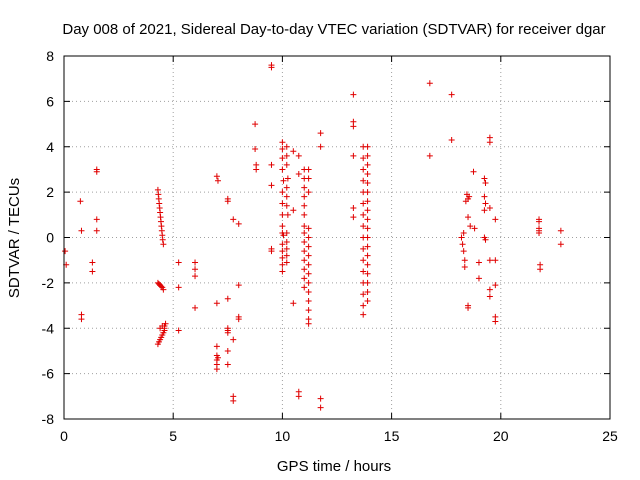  What do you see at coordinates (334, 466) in the screenshot?
I see `x-axis-label: GPS time / hours` at bounding box center [334, 466].